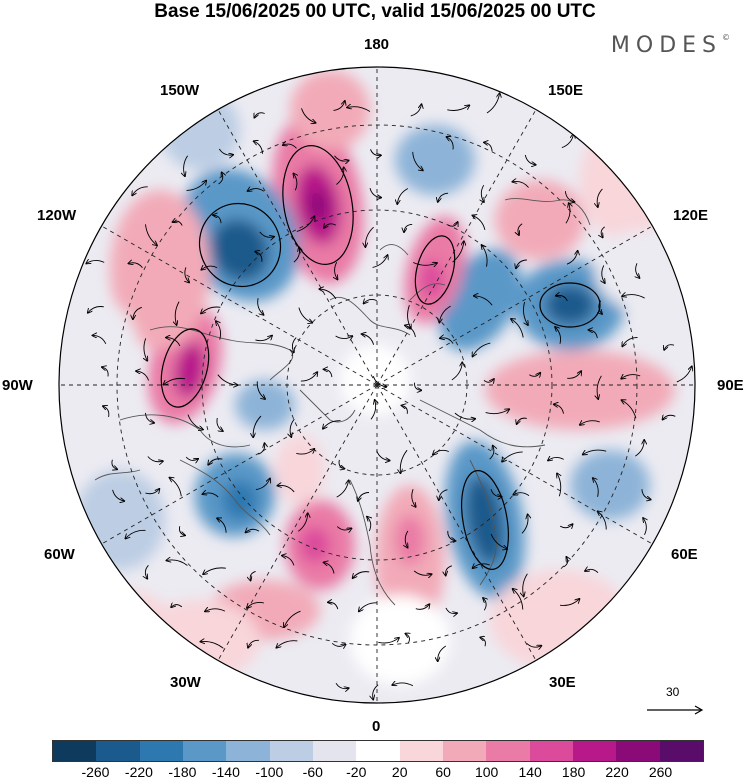  Describe the element at coordinates (312, 772) in the screenshot. I see `colorbar-tick-label: -60` at that location.